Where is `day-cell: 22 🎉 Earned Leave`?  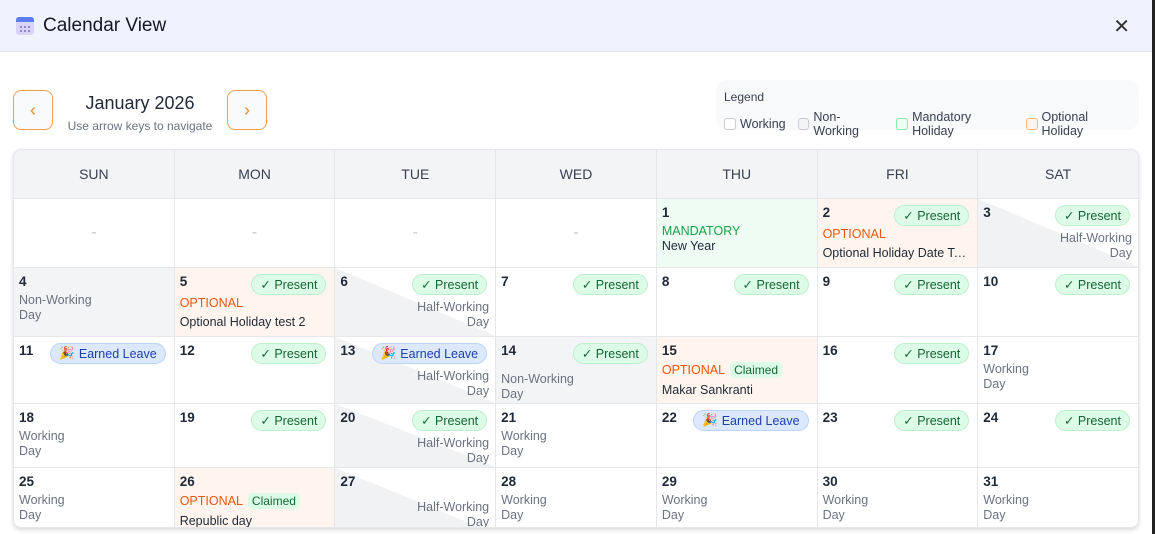 day-cell: 22 🎉 Earned Leave is located at coordinates (736, 435).